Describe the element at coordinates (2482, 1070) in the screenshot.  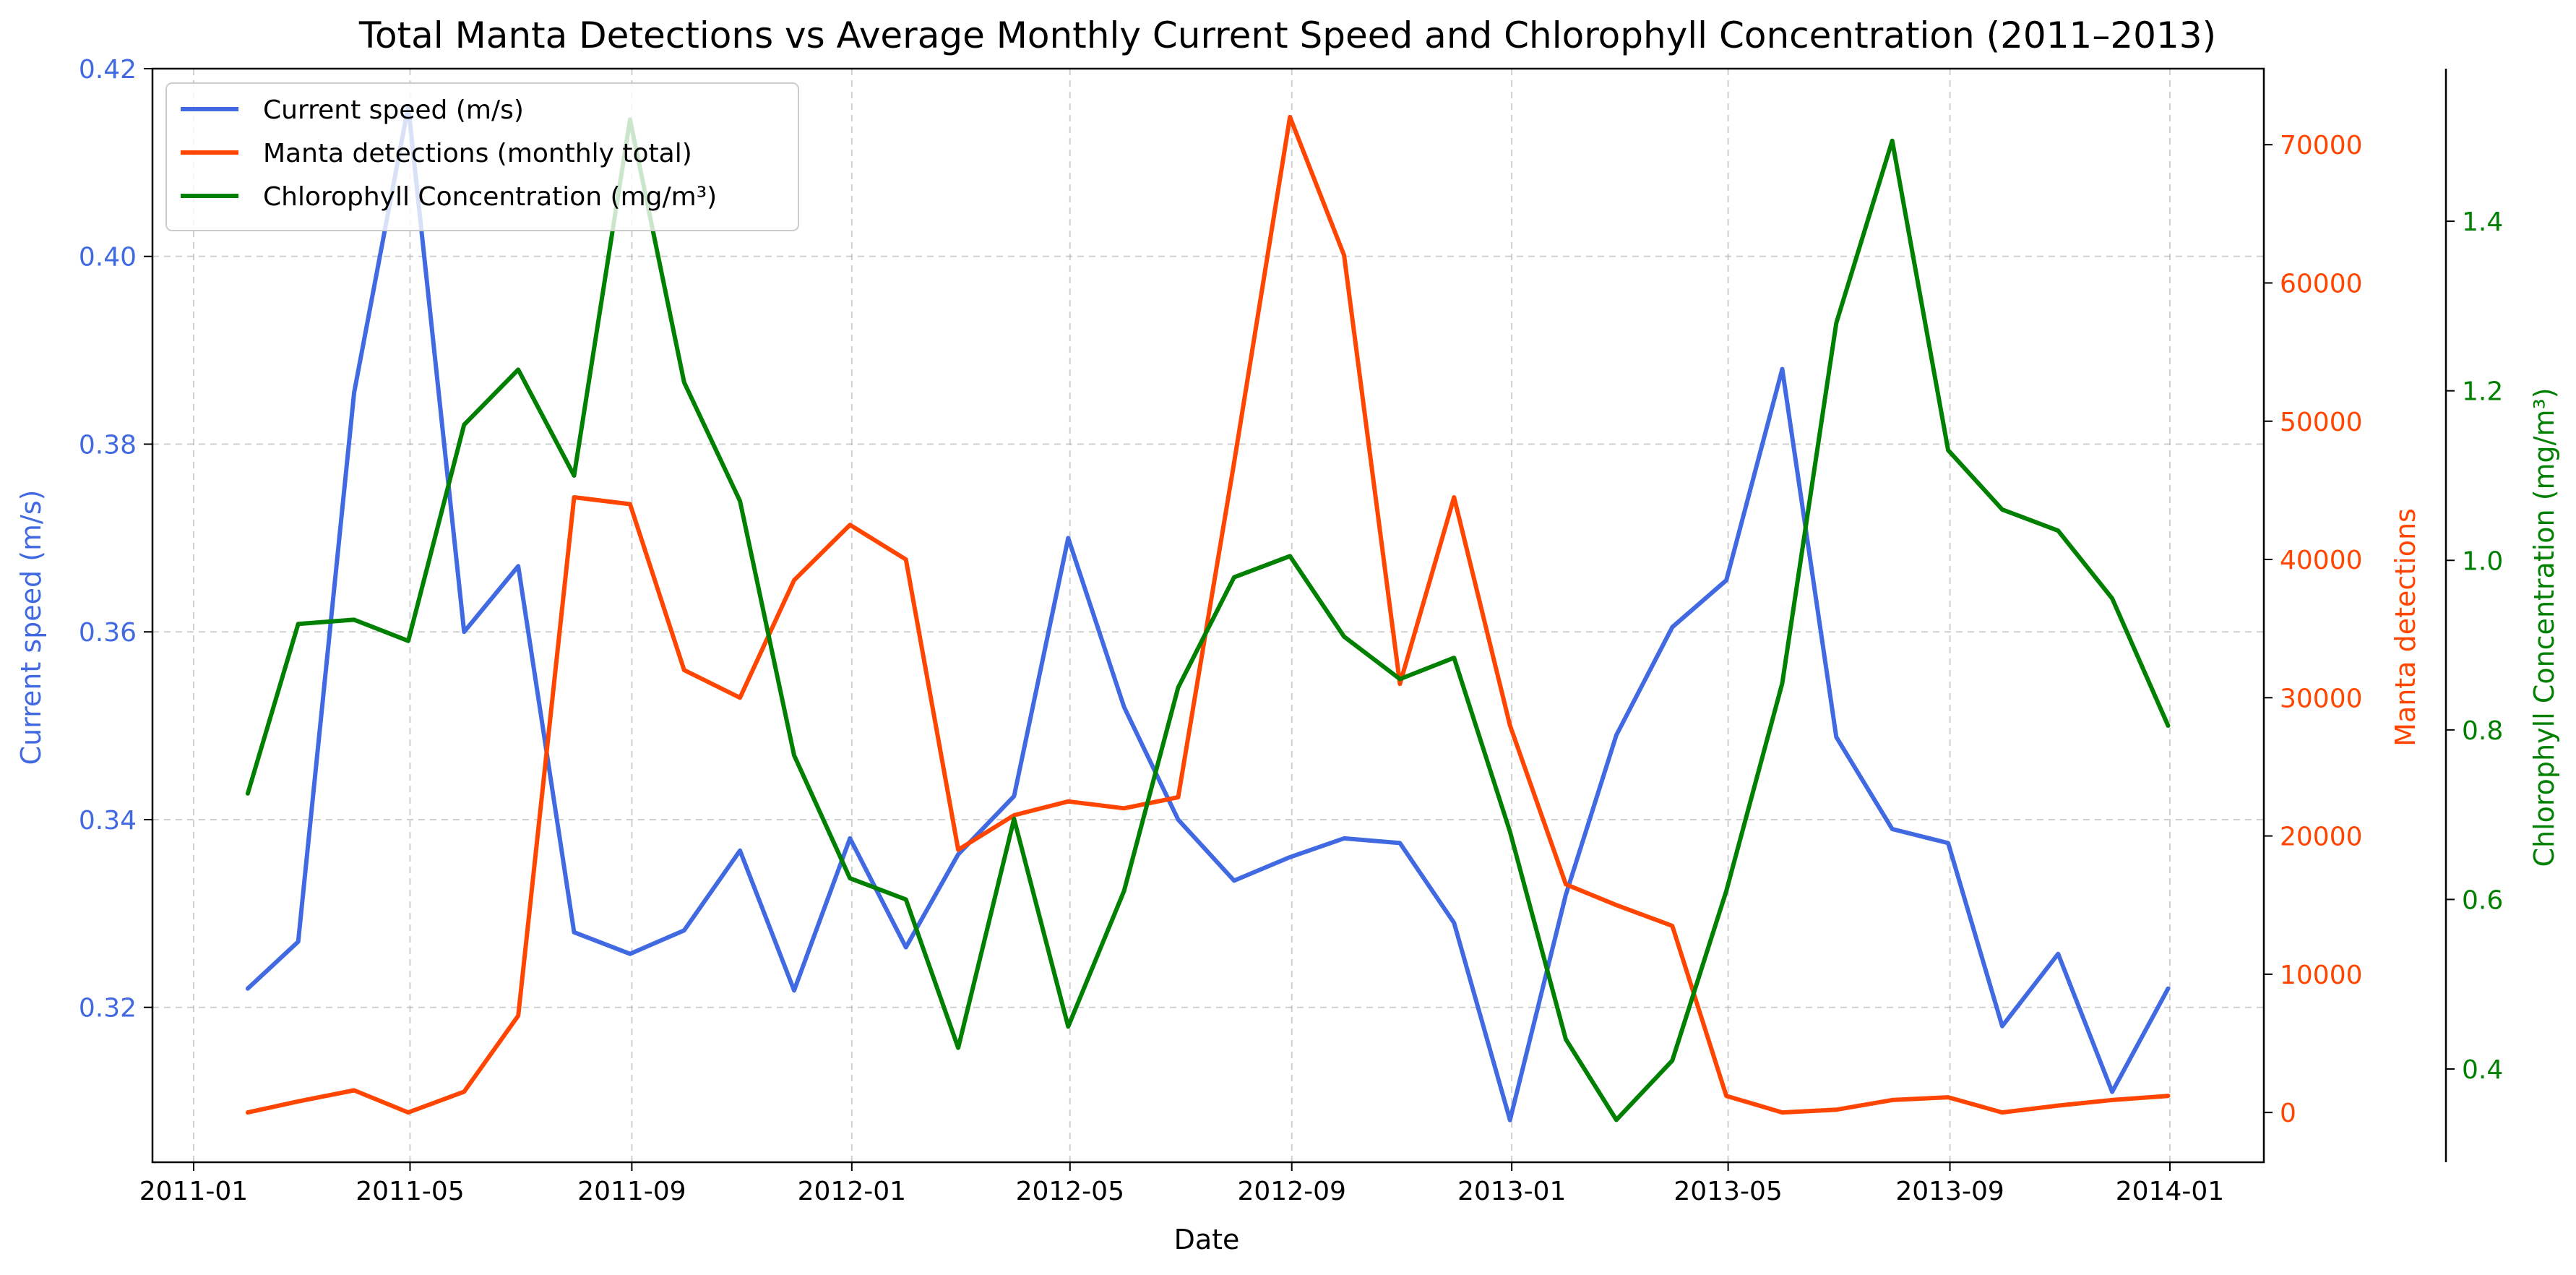
I see `y-right2-tick-label: 0.4` at that location.